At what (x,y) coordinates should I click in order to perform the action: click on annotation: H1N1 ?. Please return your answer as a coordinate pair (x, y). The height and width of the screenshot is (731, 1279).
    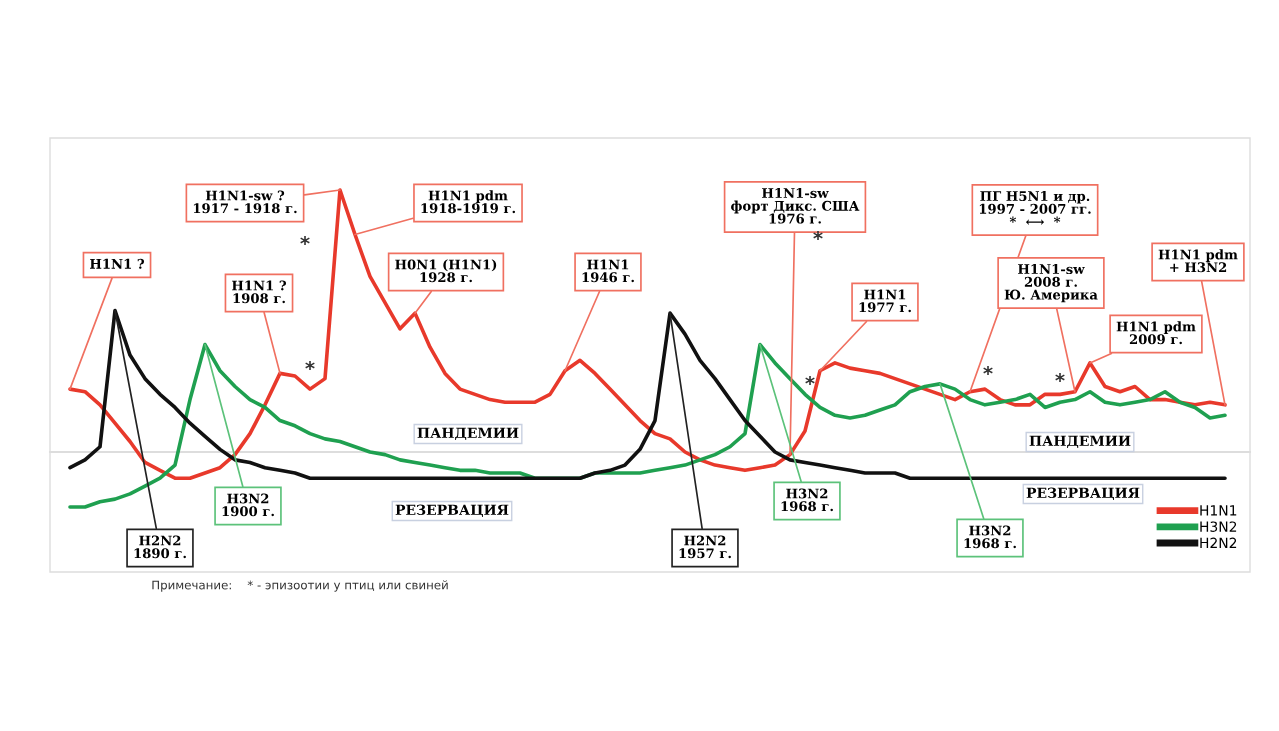
    Looking at the image, I should click on (117, 263).